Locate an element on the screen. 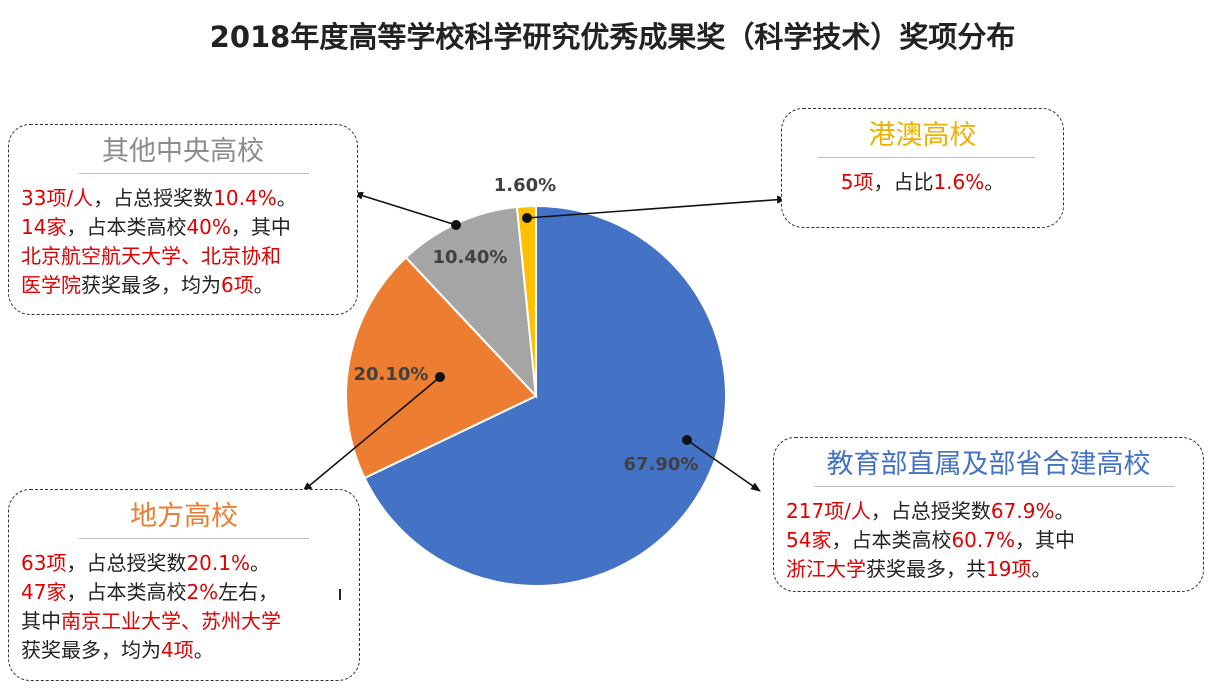 This screenshot has height=700, width=1225. callout-line: 其中南京工业大学、苏州大学 is located at coordinates (184, 621).